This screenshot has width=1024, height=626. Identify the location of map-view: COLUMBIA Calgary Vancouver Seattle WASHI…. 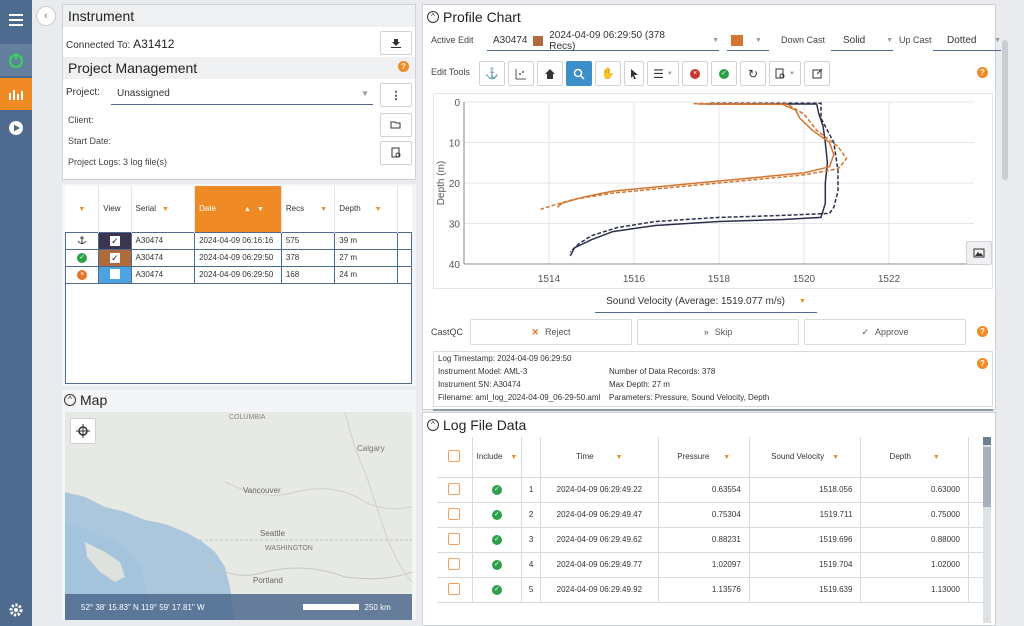
(238, 516).